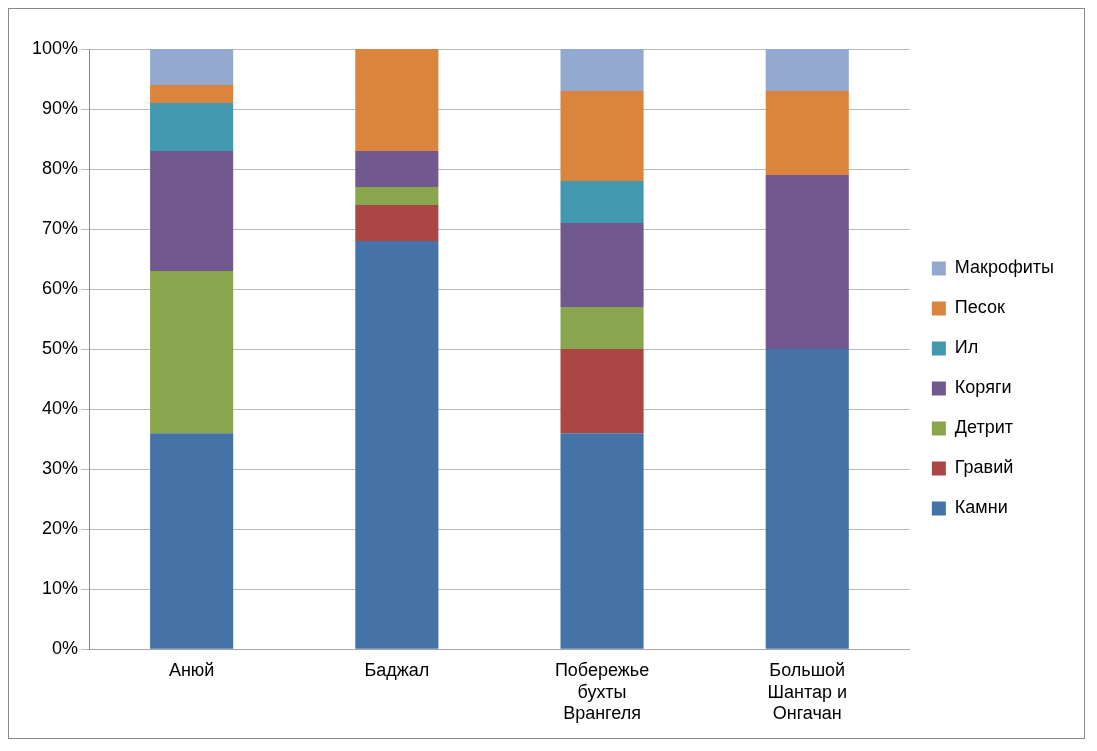 This screenshot has height=751, width=1097. I want to click on legend-label: Гравий, so click(984, 467).